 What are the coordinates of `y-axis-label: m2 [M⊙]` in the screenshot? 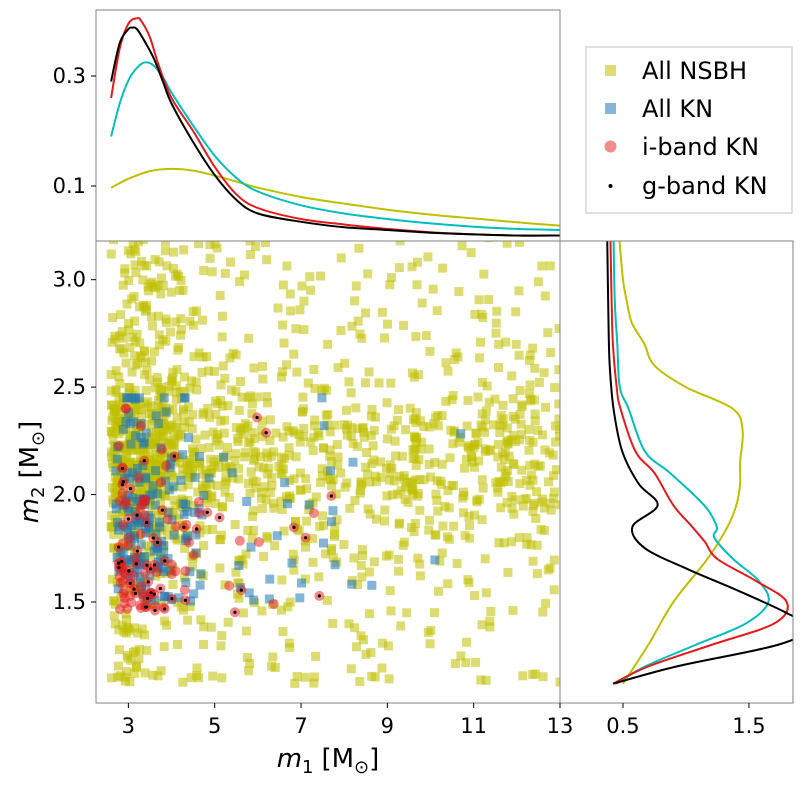 It's located at (32, 472).